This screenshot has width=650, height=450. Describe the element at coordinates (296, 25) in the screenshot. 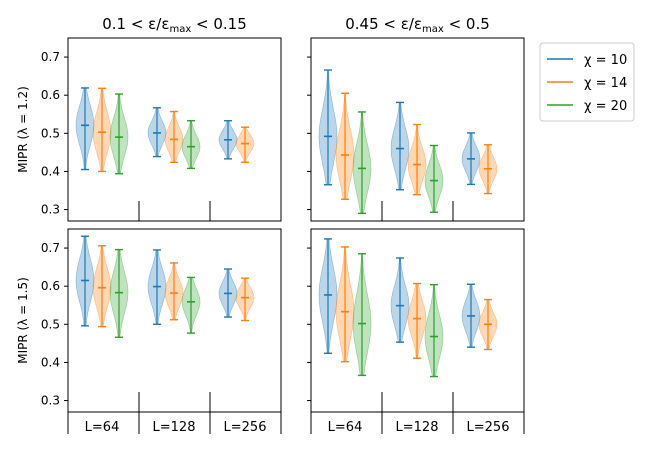

I see `column-titles: 0.1 < ε/εmax < 0.15 0.45 < ε/εmax < 0.5` at that location.